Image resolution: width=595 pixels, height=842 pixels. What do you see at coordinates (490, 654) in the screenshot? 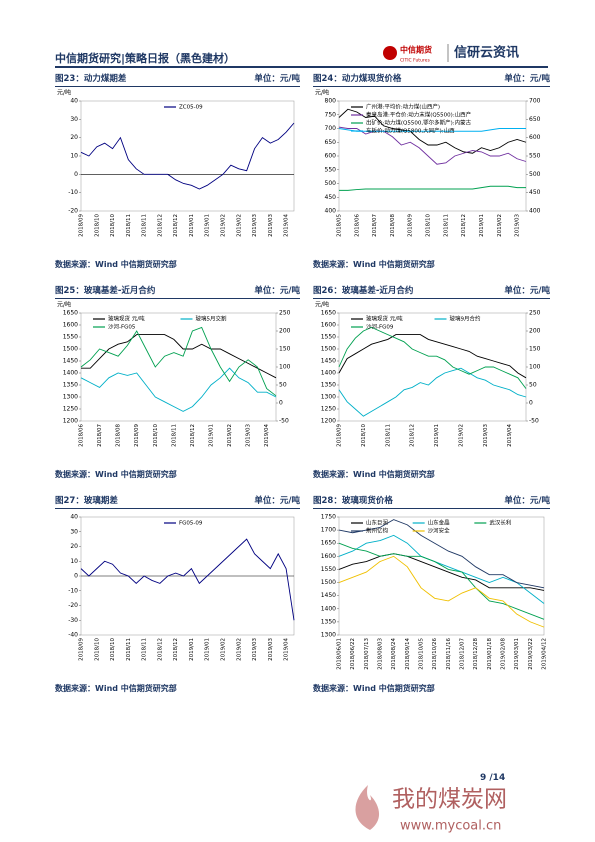
I see `x-tick-label: 2019/01/18` at bounding box center [490, 654].